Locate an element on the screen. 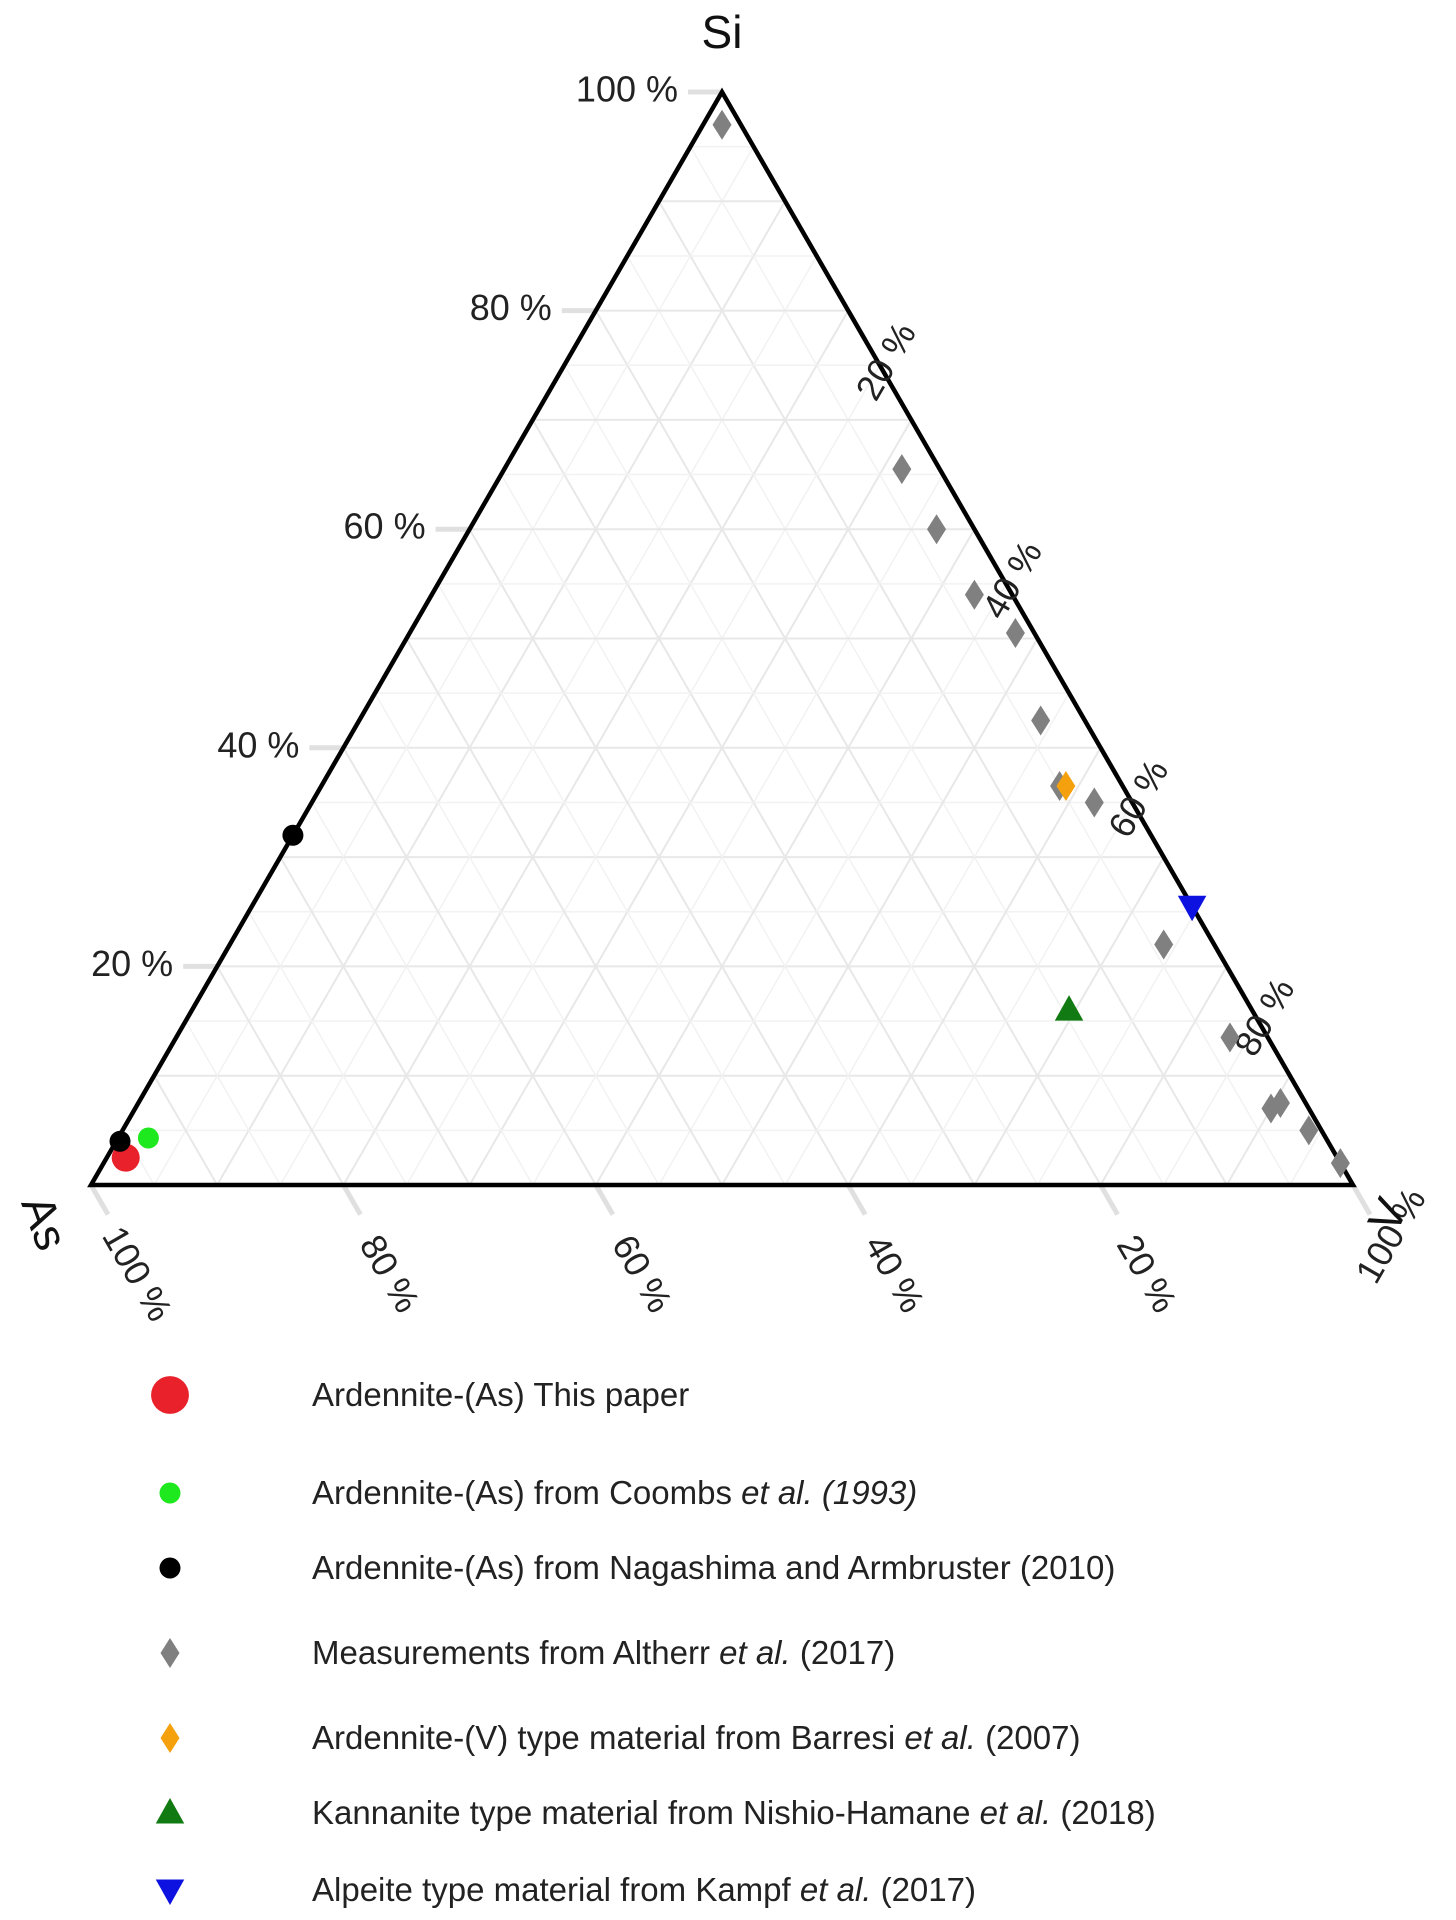 The image size is (1456, 1920). tick-label-si: 20 % is located at coordinates (132, 963).